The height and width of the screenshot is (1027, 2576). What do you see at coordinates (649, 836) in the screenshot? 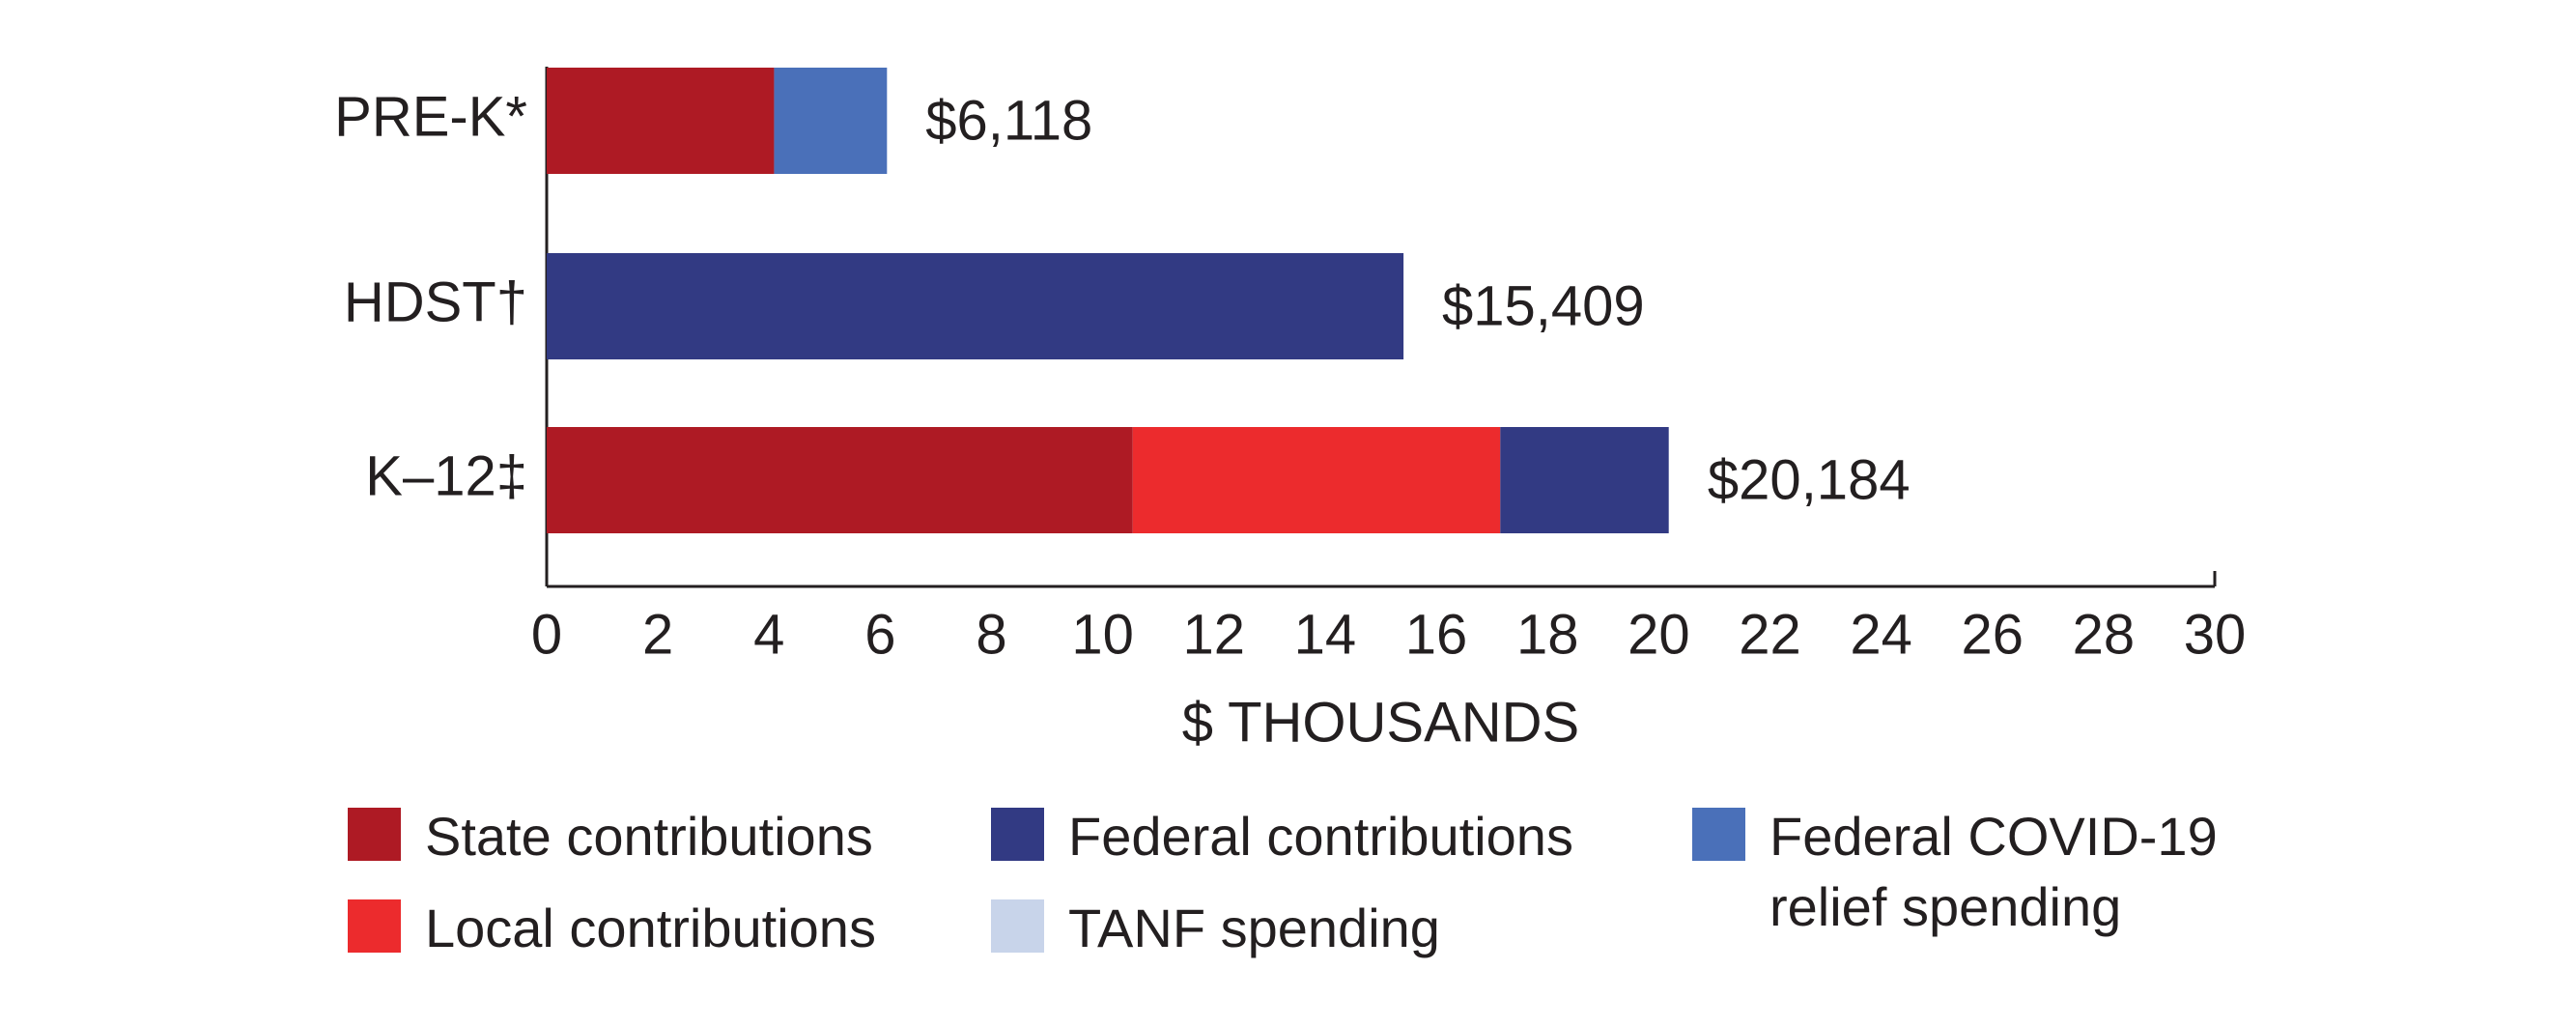
I see `legend-label: State contributions` at bounding box center [649, 836].